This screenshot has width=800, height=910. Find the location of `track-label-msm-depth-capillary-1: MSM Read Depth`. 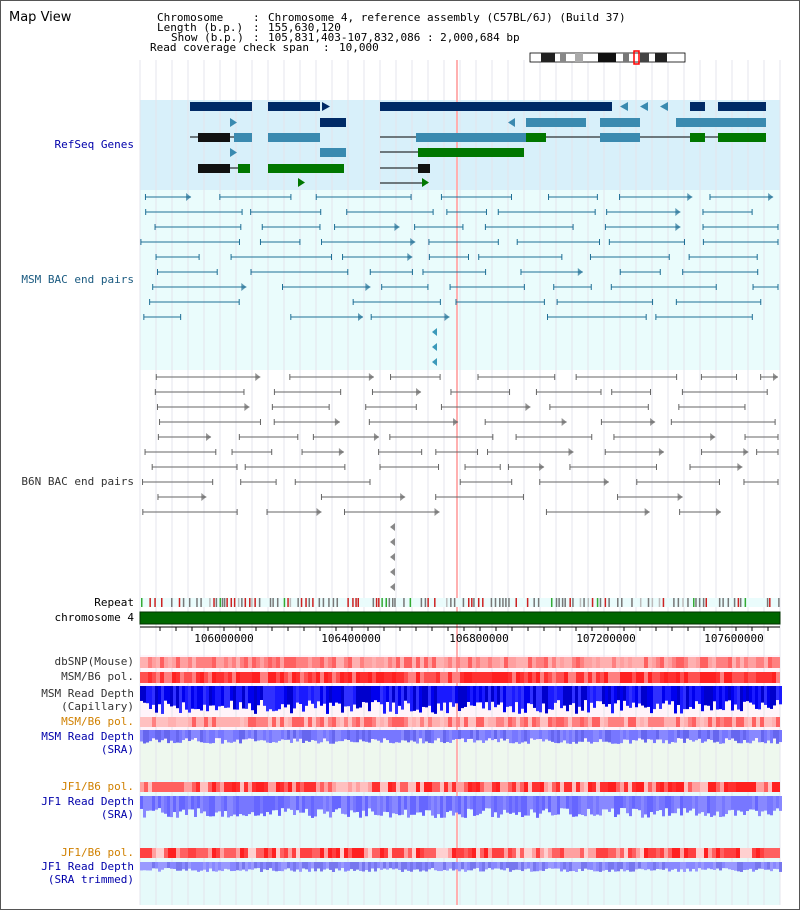

track-label-msm-depth-capillary-1: MSM Read Depth is located at coordinates (87, 693).